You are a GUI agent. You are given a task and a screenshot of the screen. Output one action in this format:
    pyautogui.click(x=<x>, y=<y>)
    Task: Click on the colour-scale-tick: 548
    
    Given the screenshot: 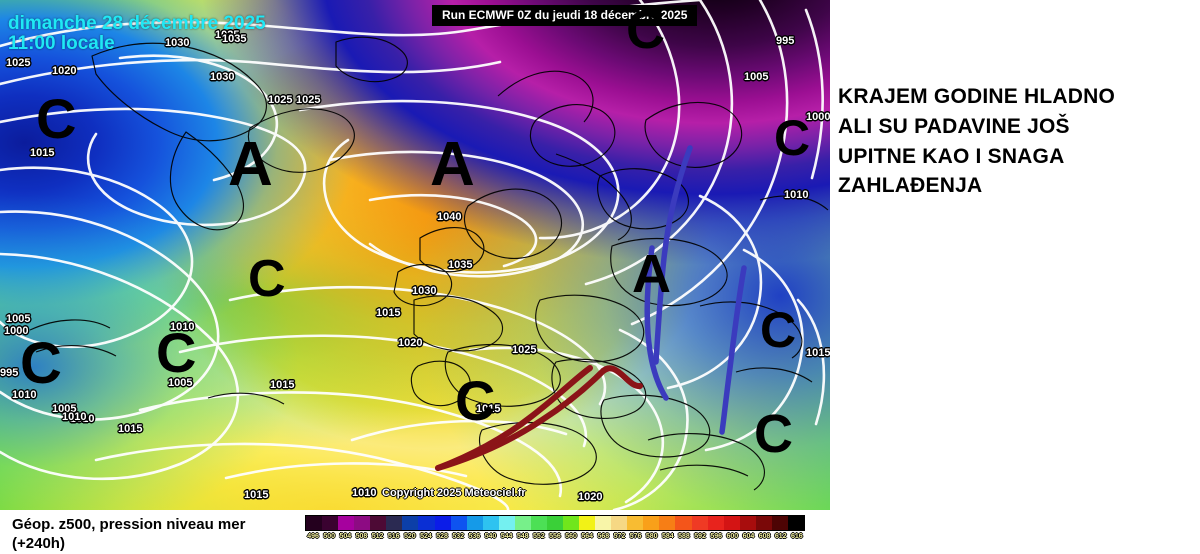 What is the action you would take?
    pyautogui.click(x=522, y=536)
    